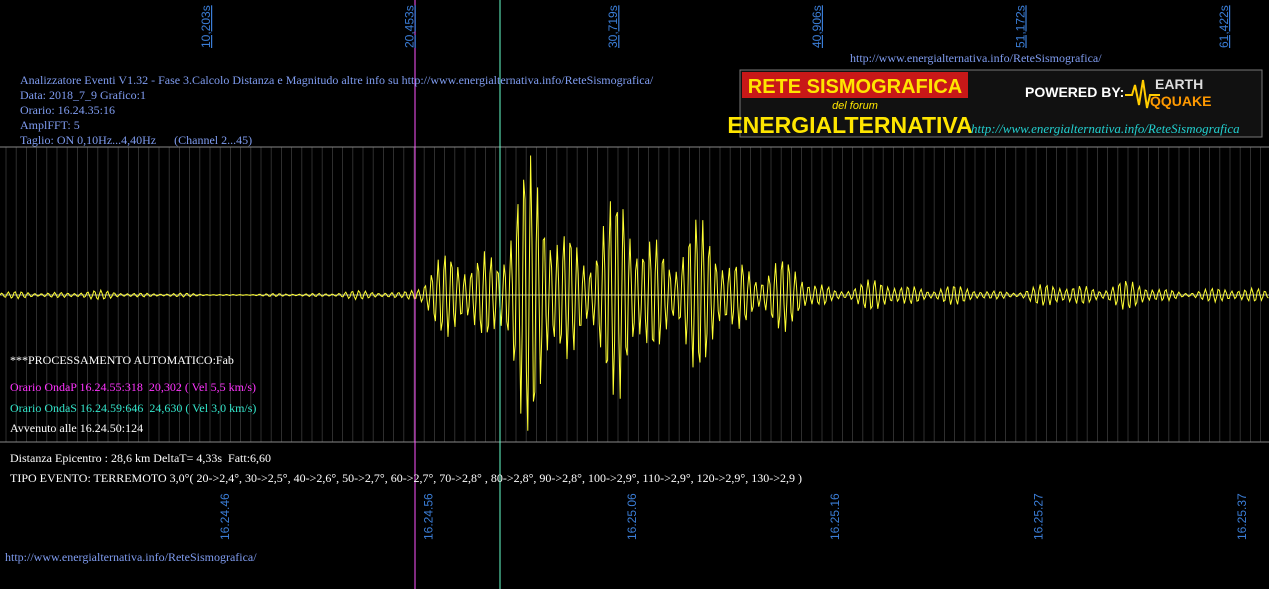 This screenshot has height=589, width=1269. Describe the element at coordinates (410, 26) in the screenshot. I see `top-time-label: 20,453s` at that location.